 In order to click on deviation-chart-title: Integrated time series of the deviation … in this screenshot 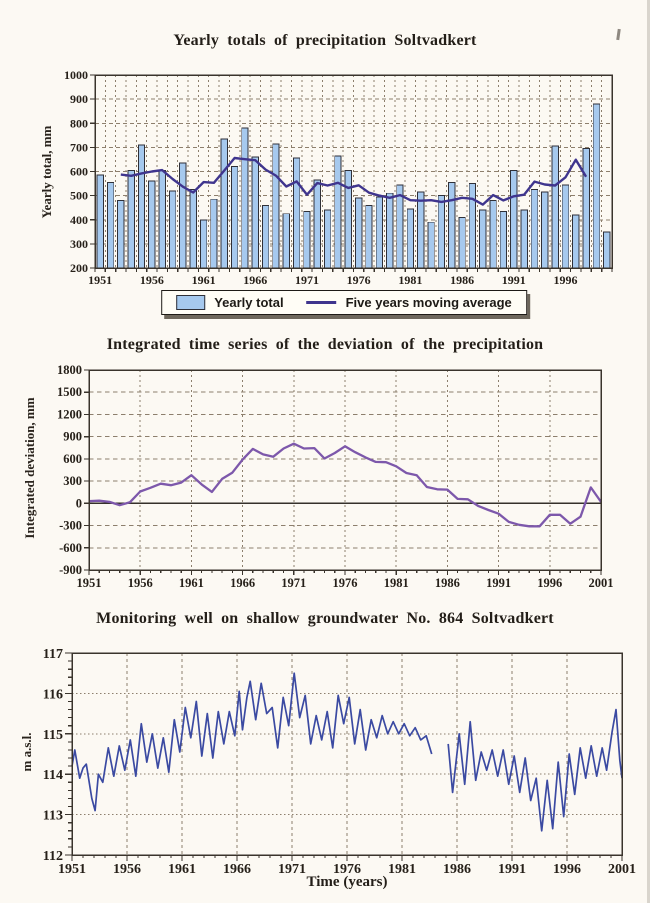, I will do `click(325, 344)`.